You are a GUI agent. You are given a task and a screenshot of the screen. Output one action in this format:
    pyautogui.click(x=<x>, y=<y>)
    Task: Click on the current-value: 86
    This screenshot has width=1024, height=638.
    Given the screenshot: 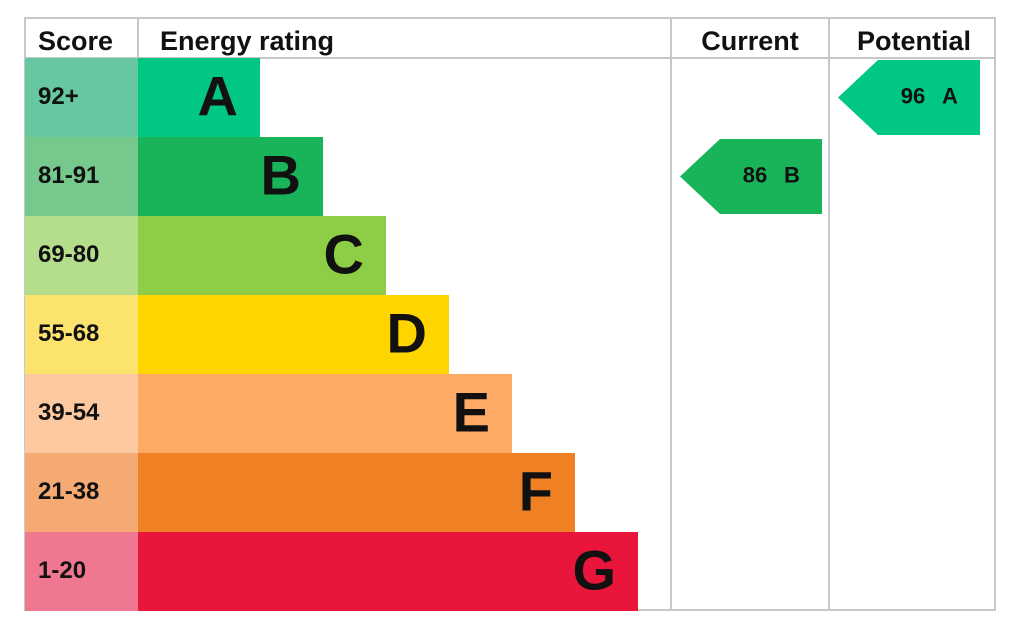 What is the action you would take?
    pyautogui.click(x=755, y=174)
    